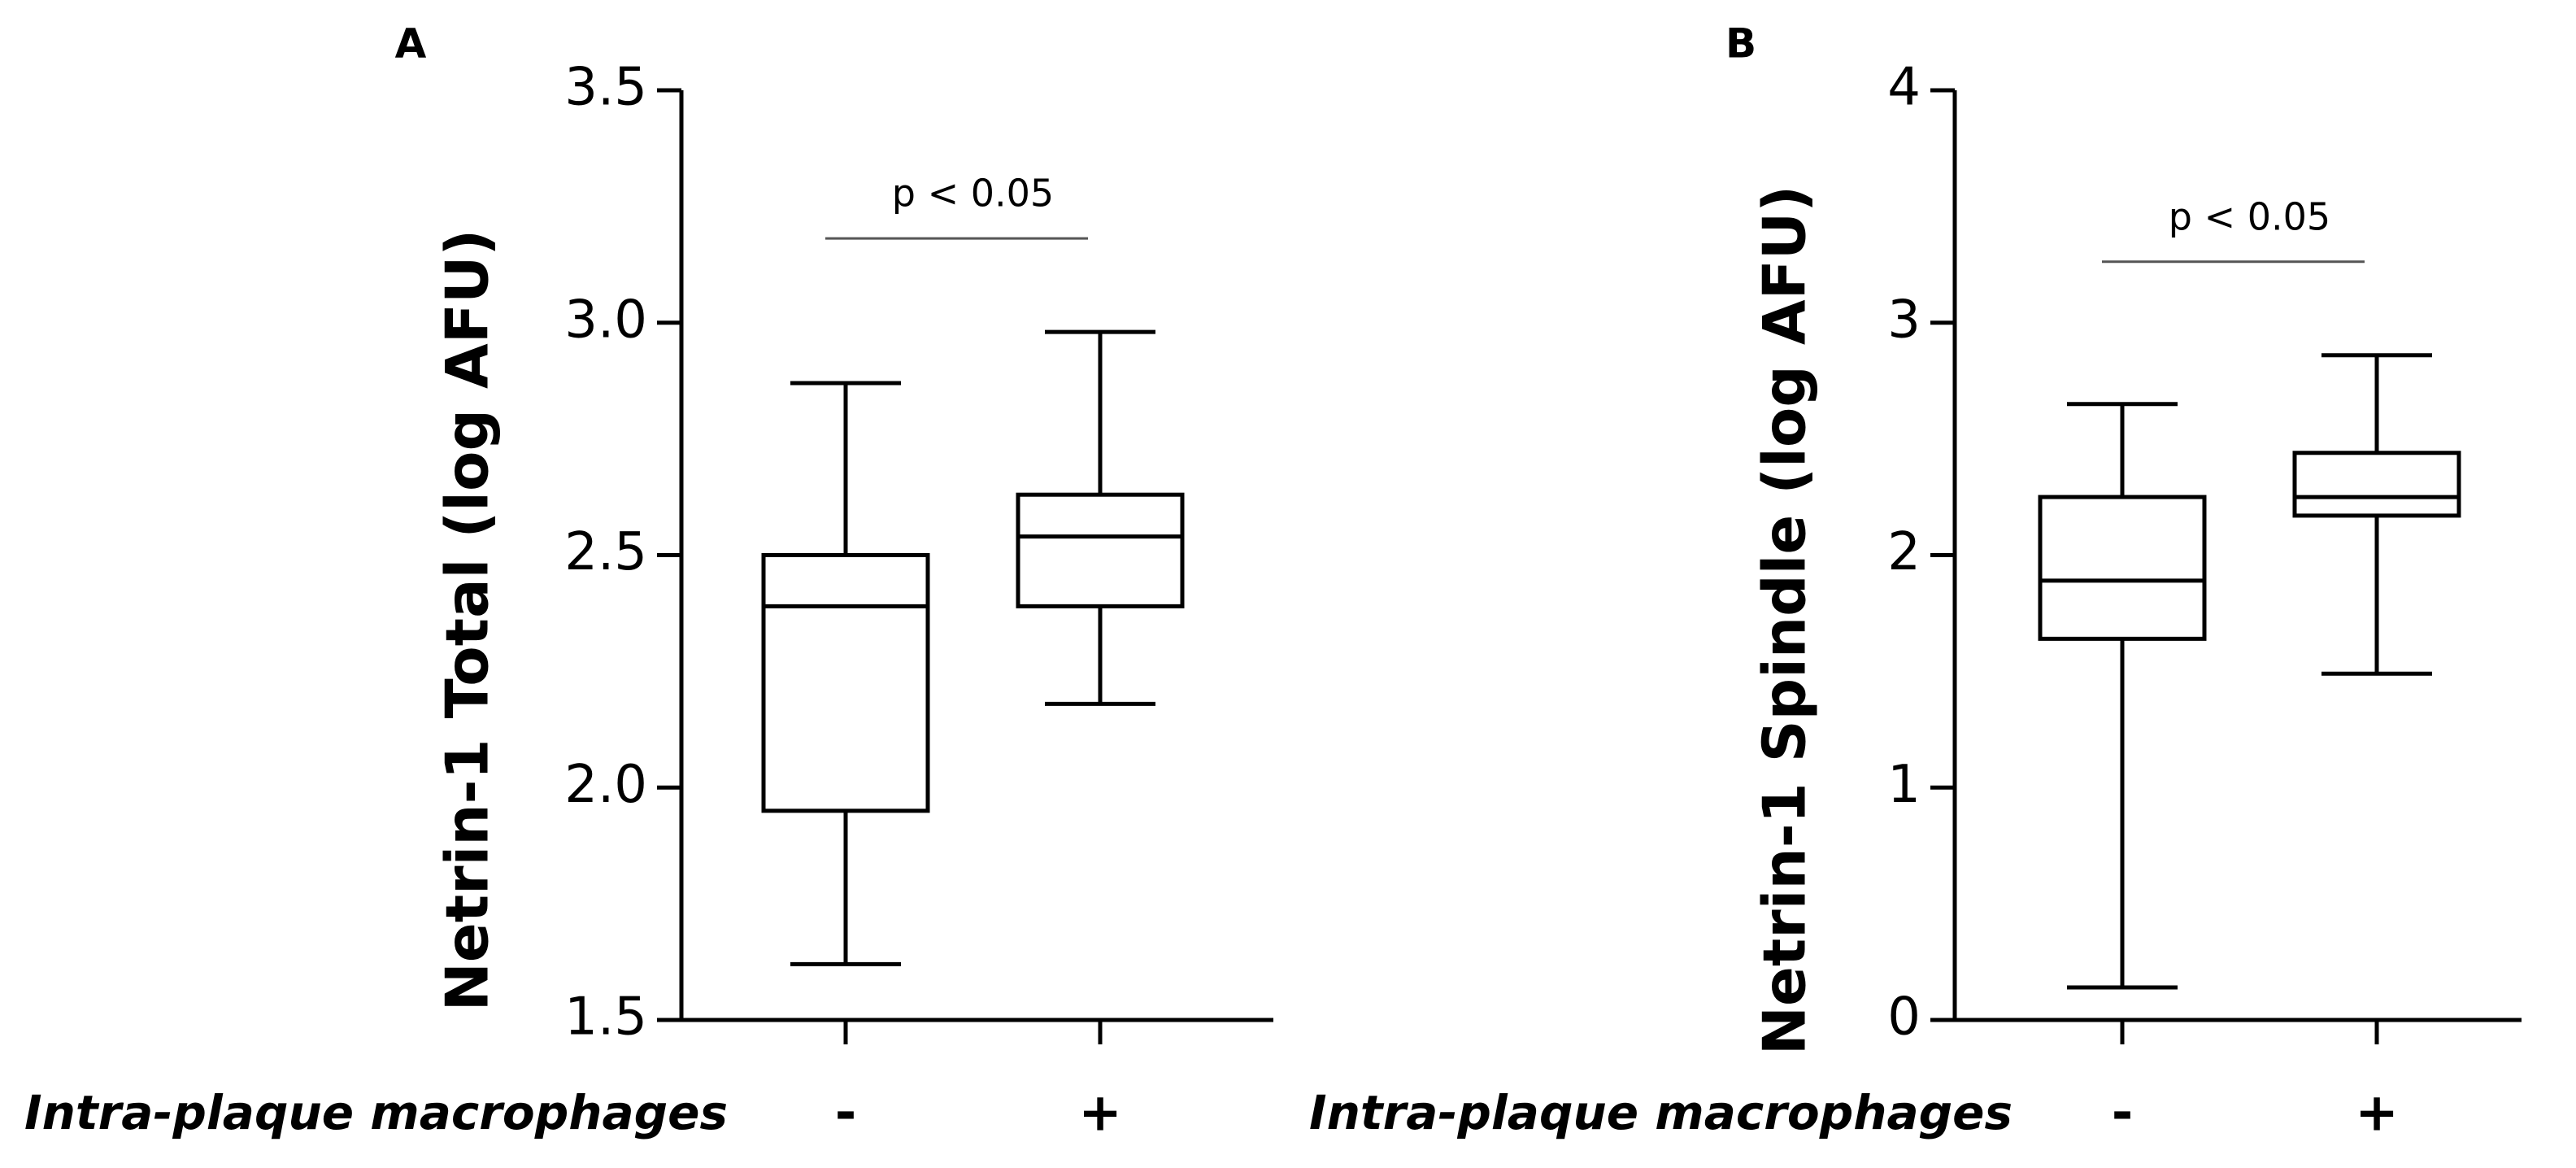  What do you see at coordinates (1904, 320) in the screenshot?
I see `y-tick-label: 3` at bounding box center [1904, 320].